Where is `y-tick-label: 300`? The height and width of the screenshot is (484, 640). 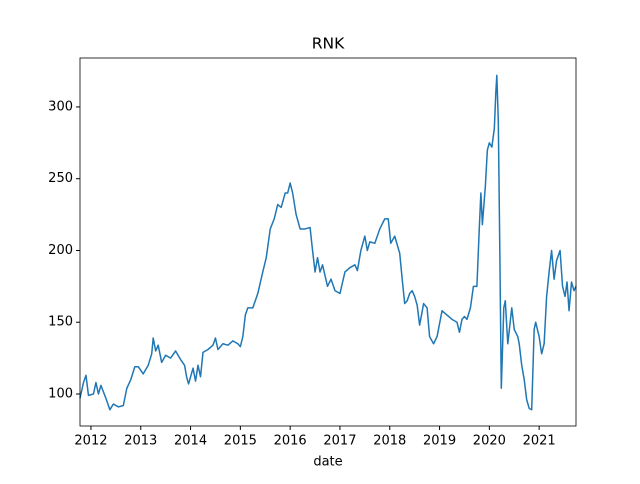
y-tick-label: 300 is located at coordinates (60, 106).